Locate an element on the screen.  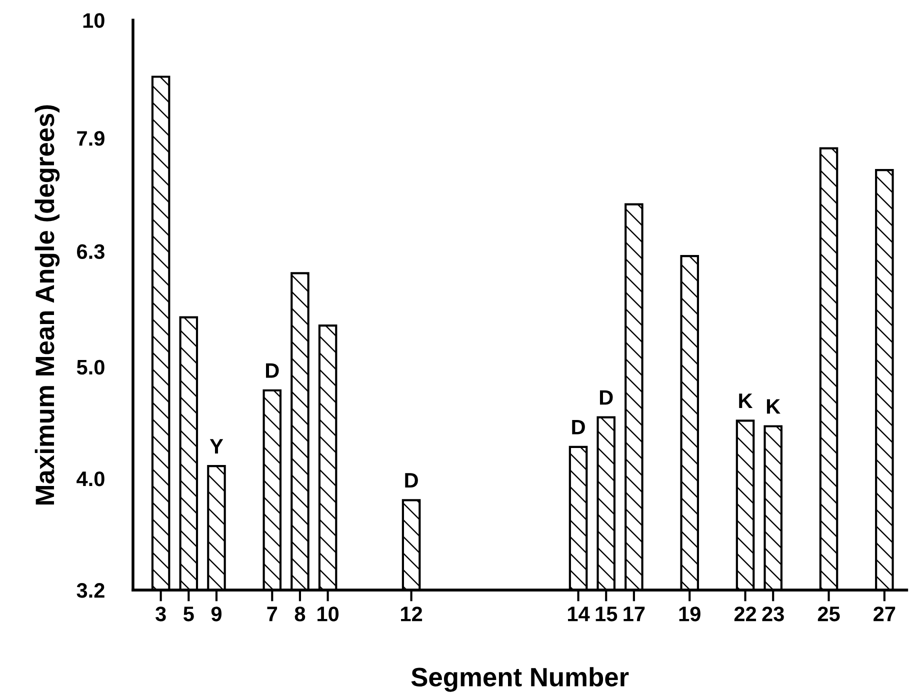
x-tick-label: 7 is located at coordinates (272, 614).